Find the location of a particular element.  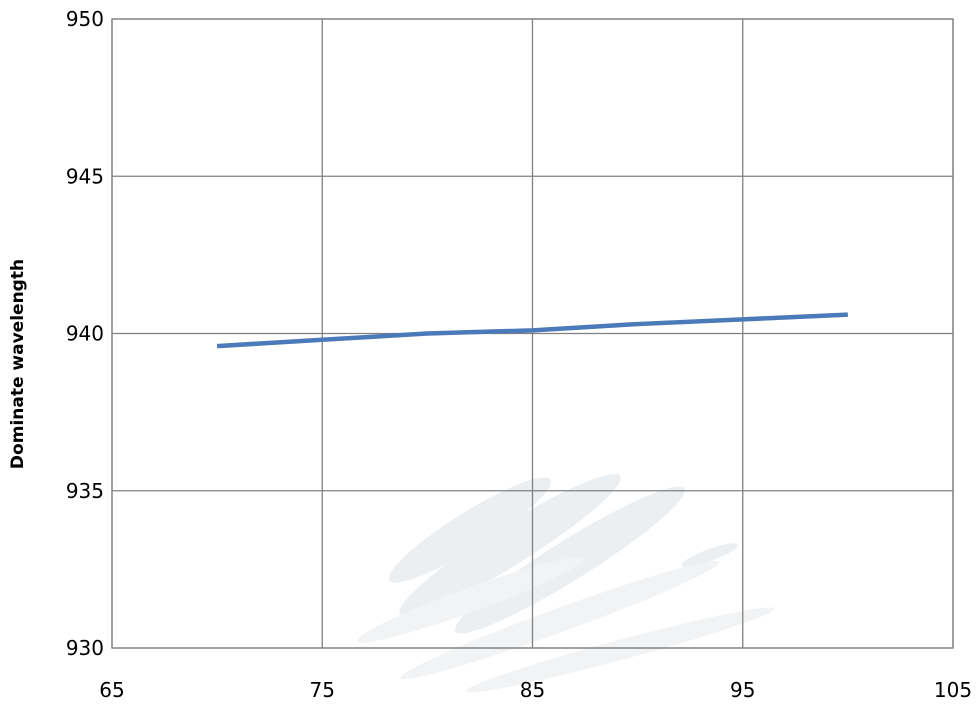

x-tick-label: 75 is located at coordinates (322, 690).